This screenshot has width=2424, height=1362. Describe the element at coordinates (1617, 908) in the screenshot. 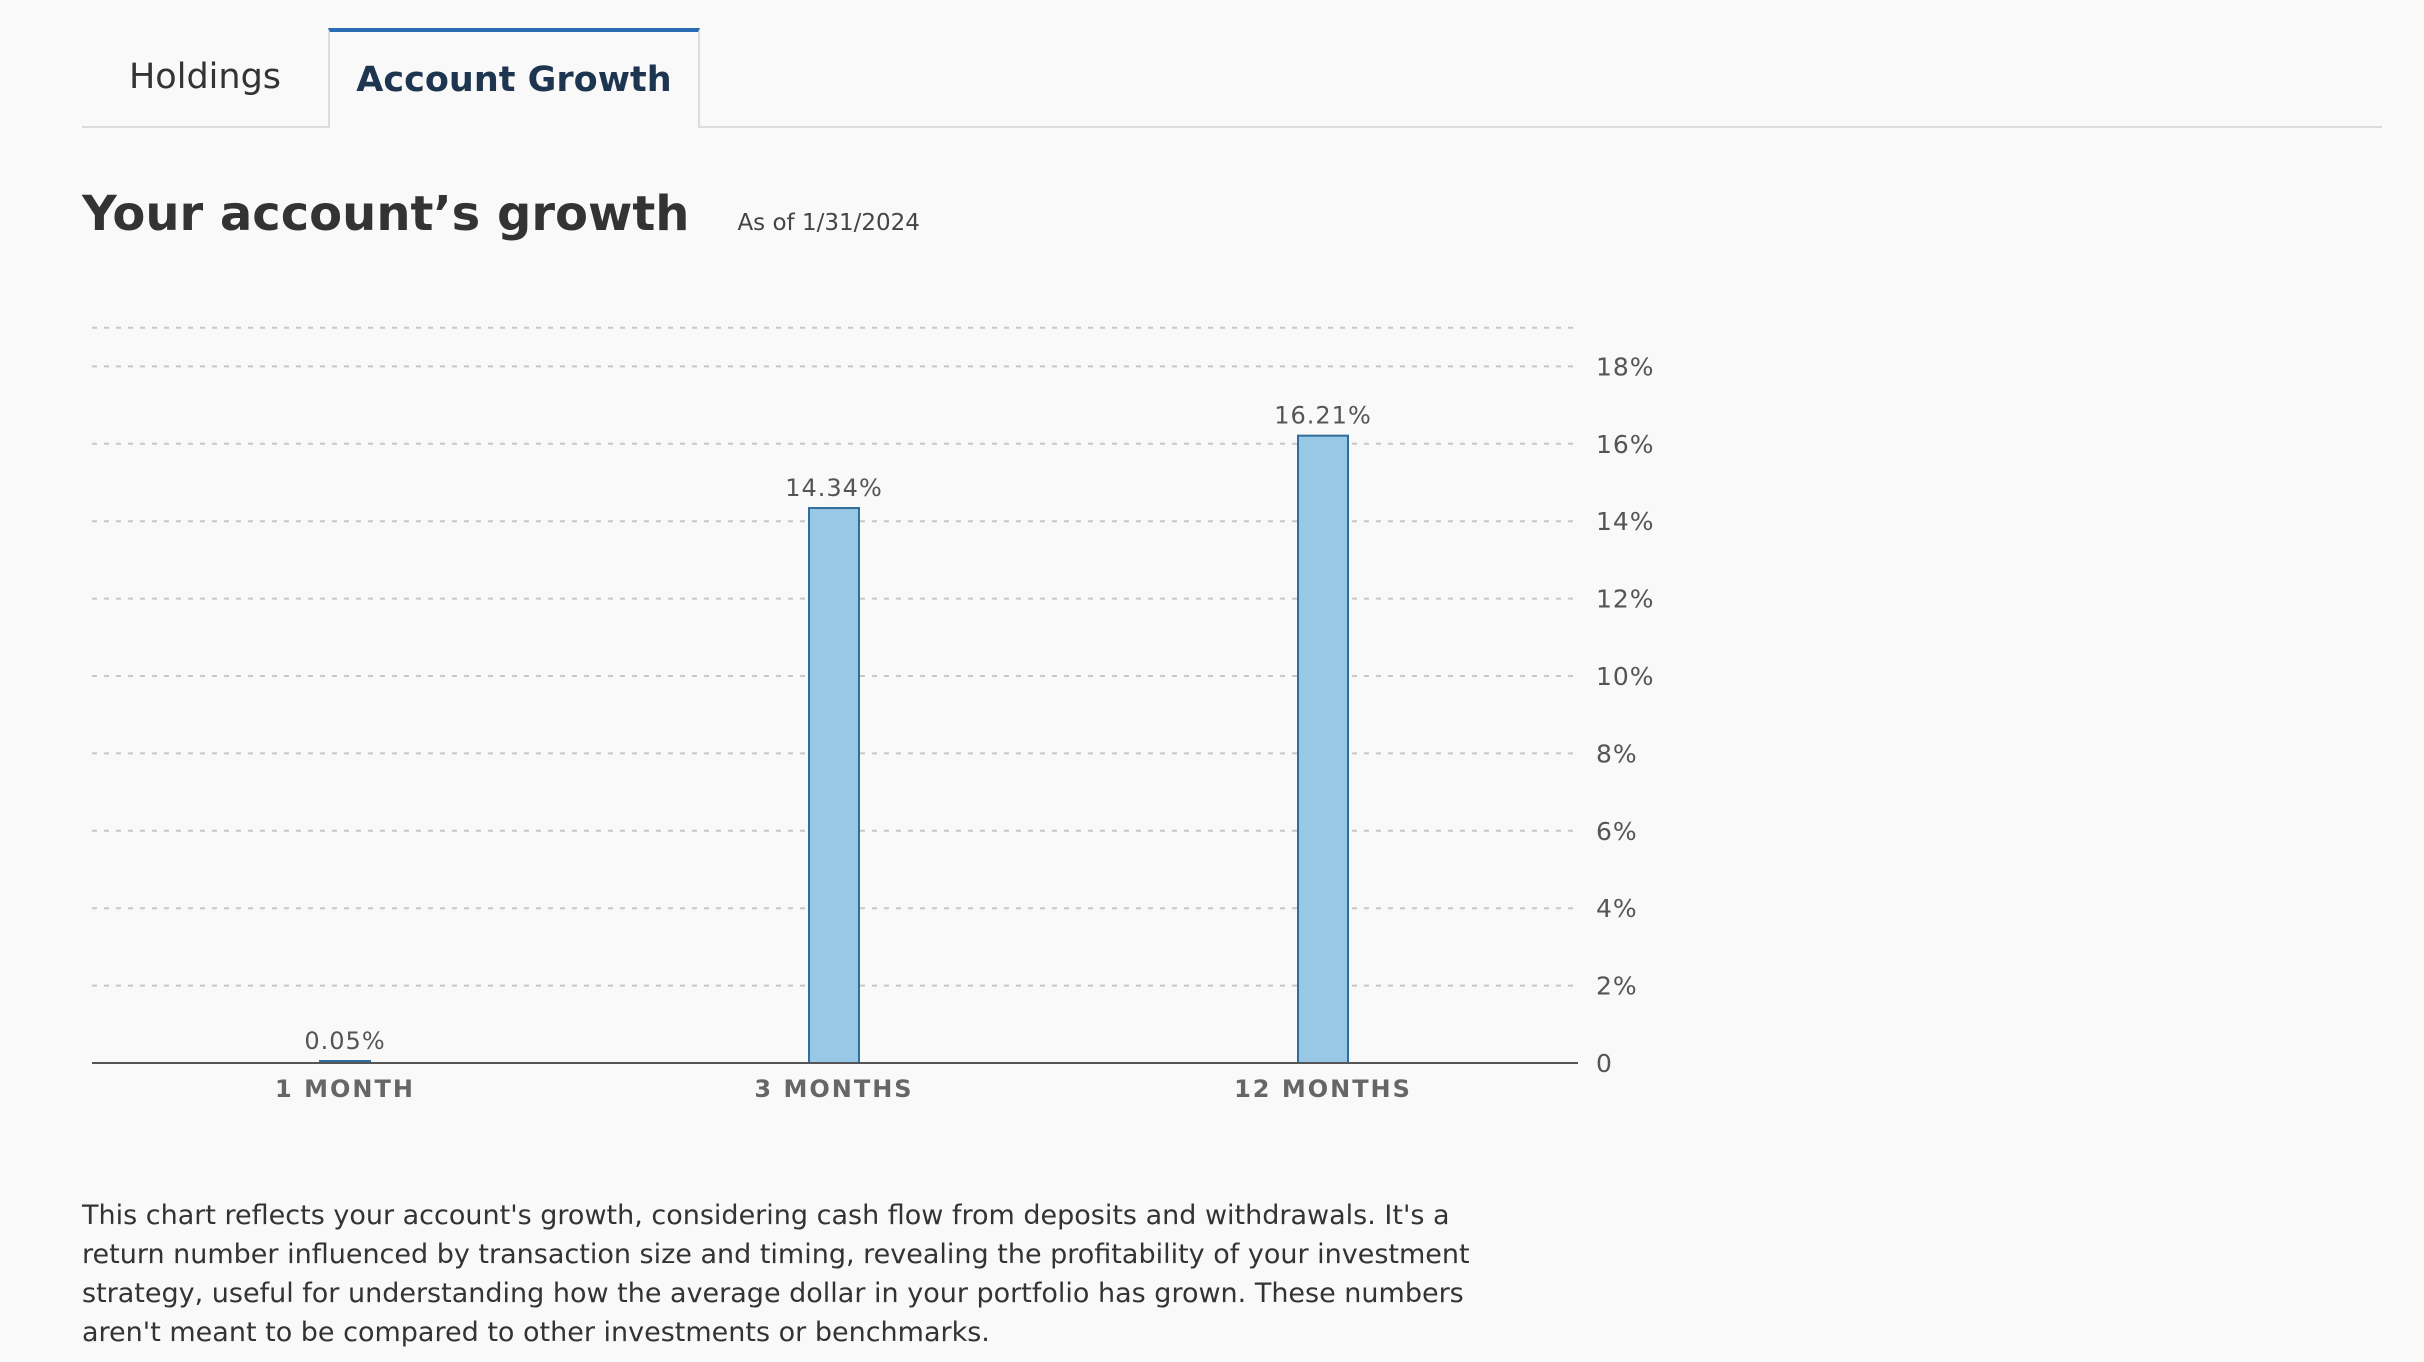

I see `y-tick-label: 4%` at that location.